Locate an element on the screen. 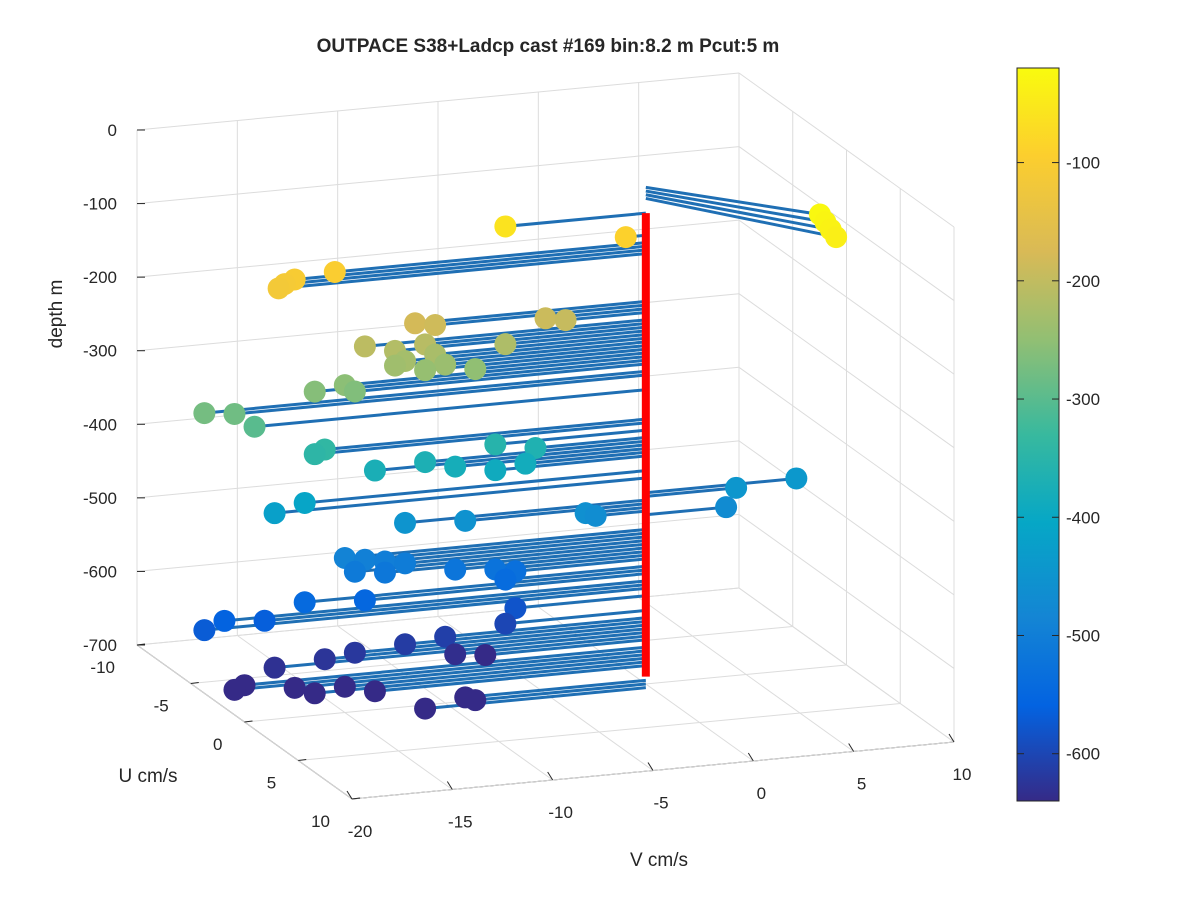  z-tick-label: -300 is located at coordinates (100, 351).